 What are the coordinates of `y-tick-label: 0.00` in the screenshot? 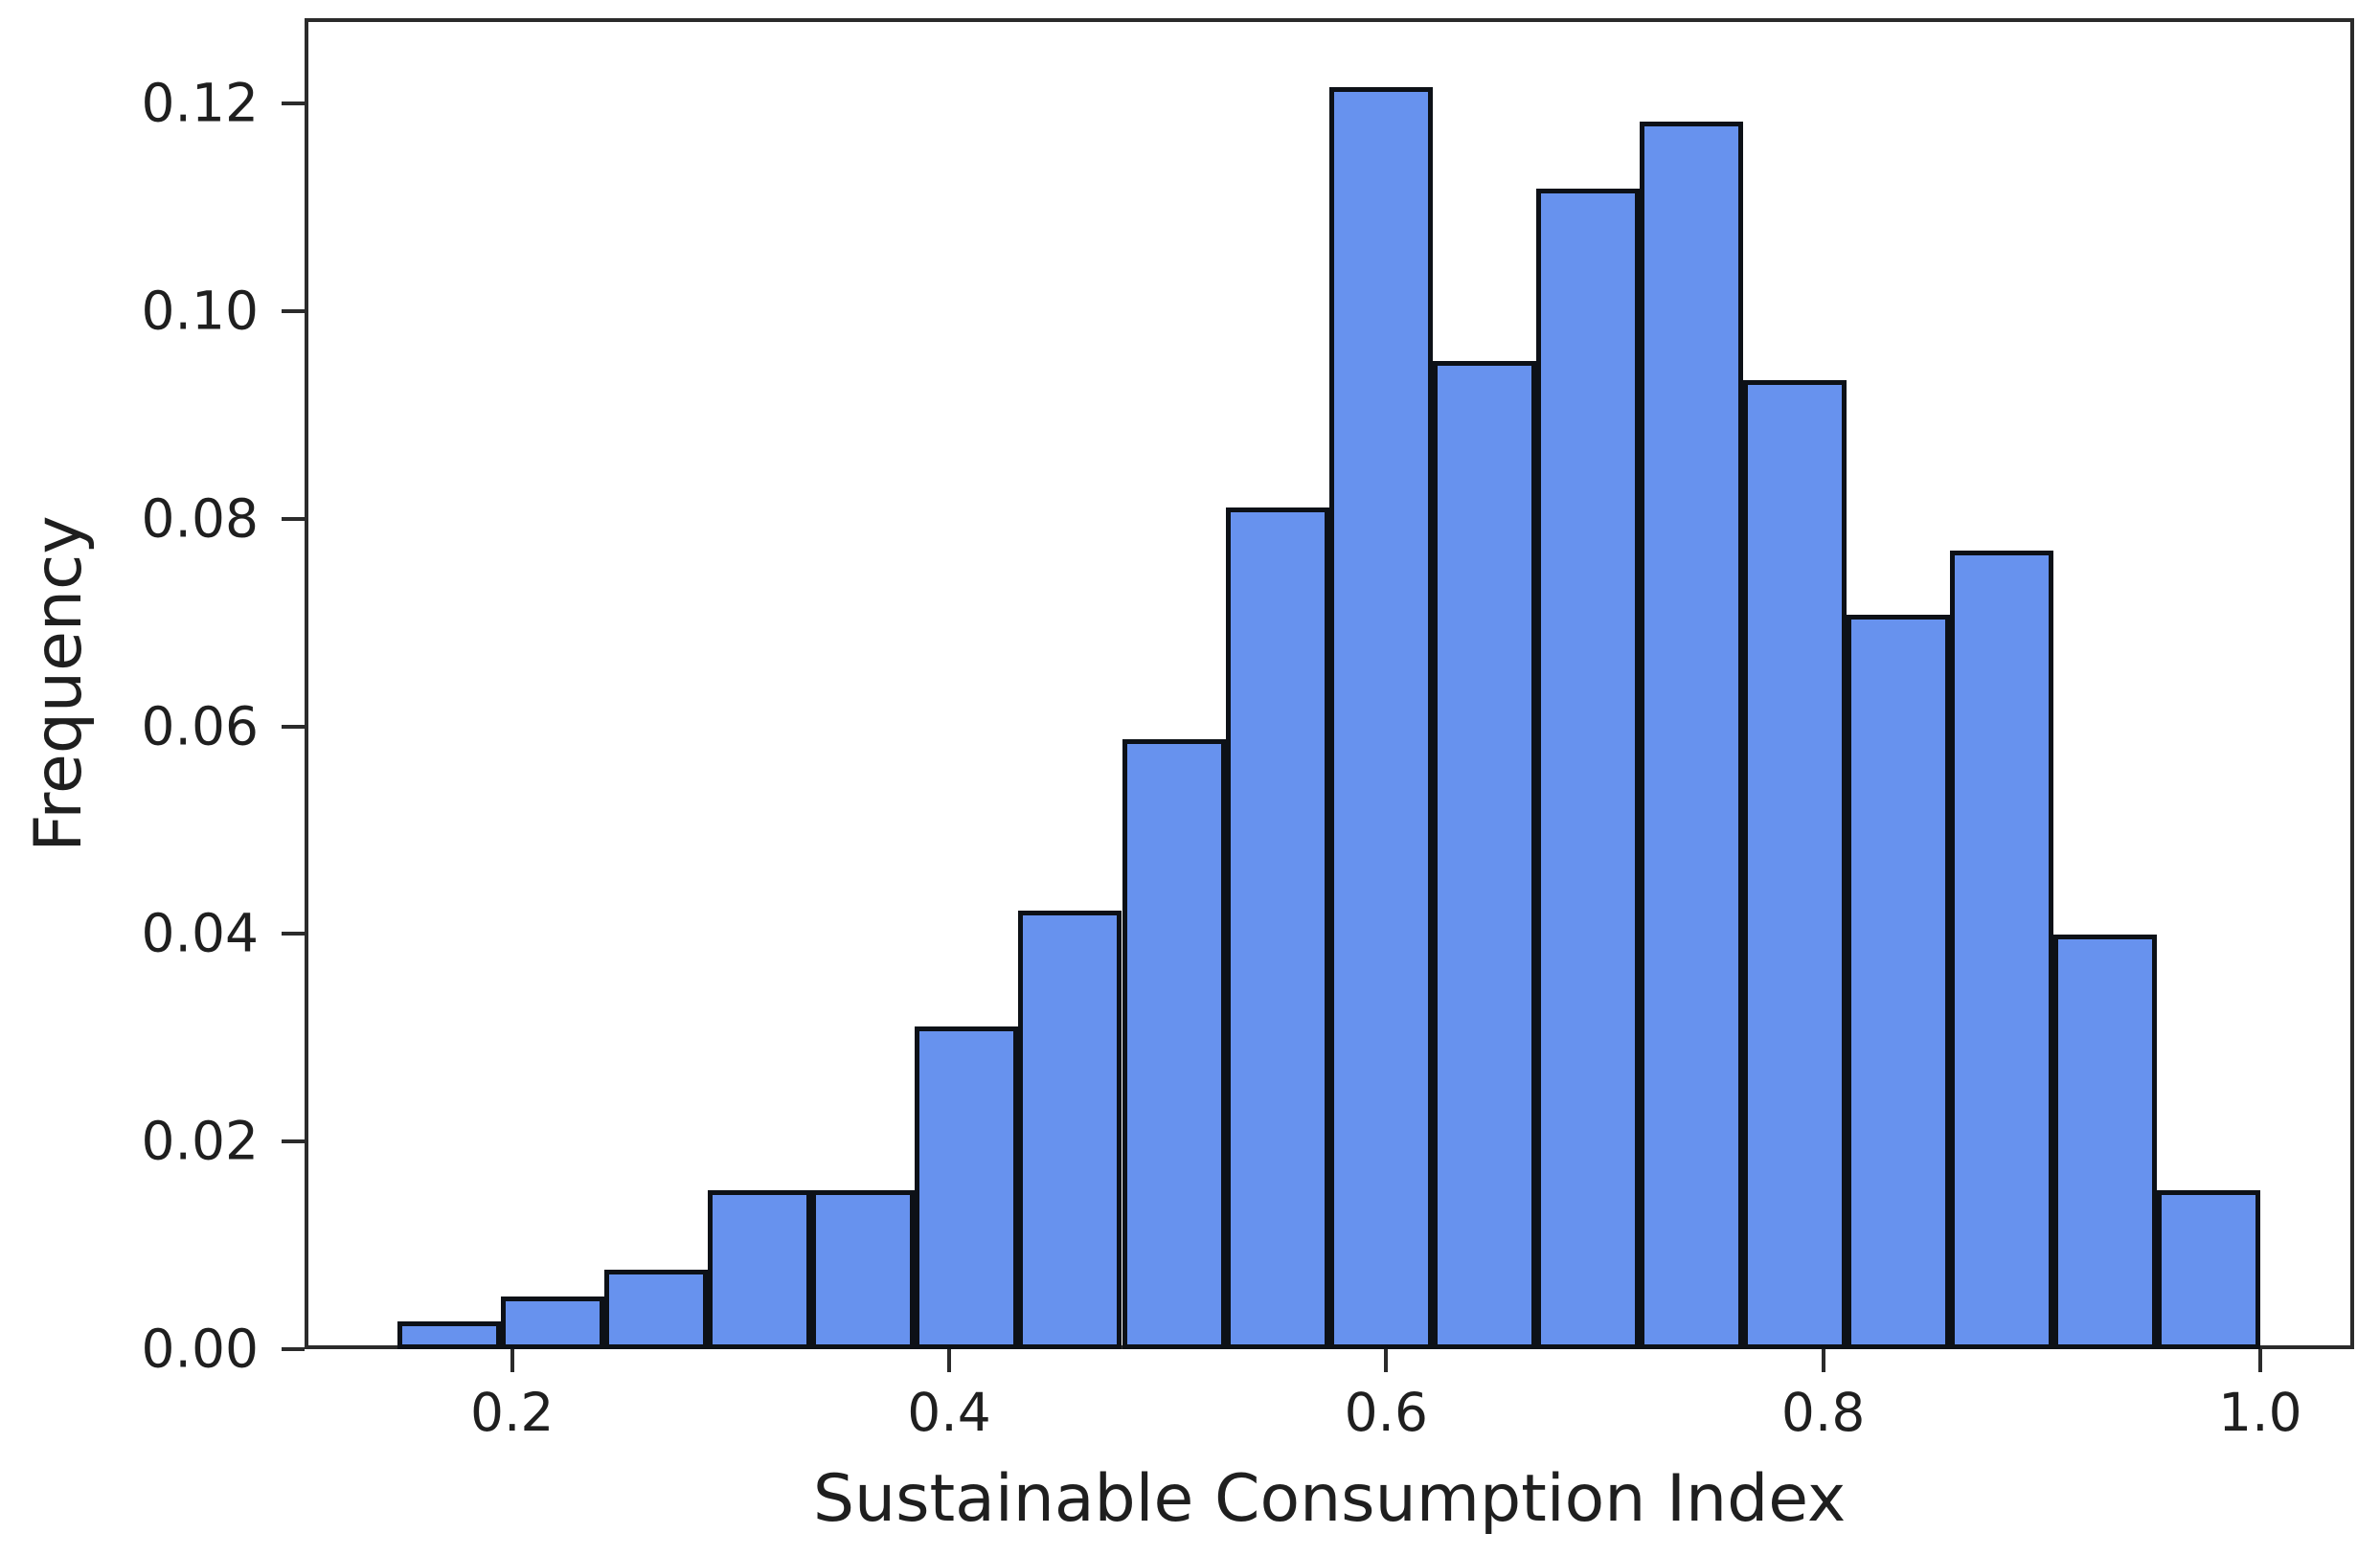 It's located at (200, 1349).